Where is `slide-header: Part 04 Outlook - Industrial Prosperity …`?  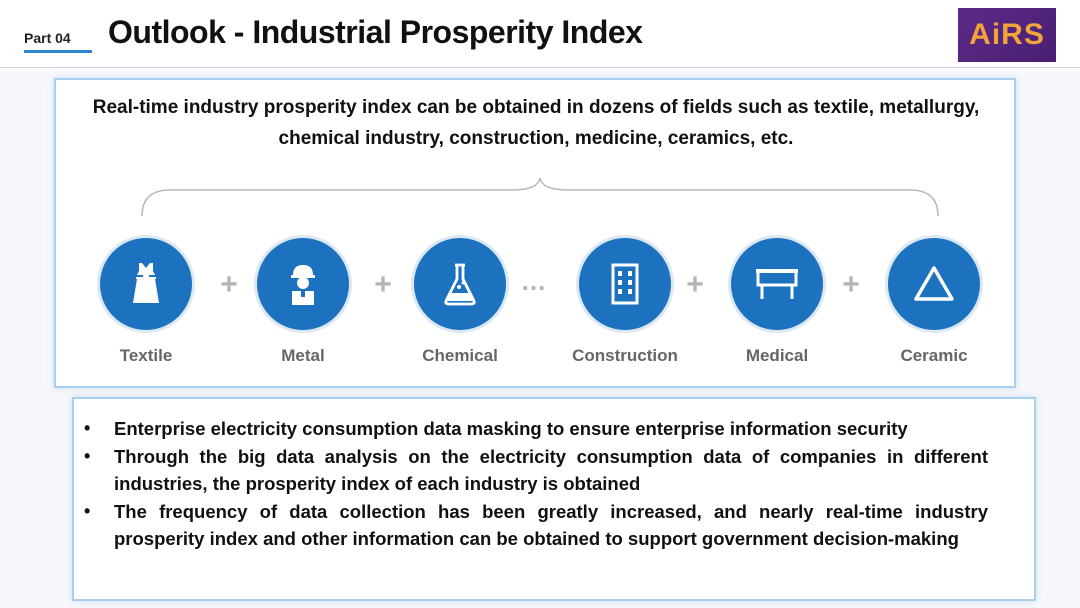 slide-header: Part 04 Outlook - Industrial Prosperity … is located at coordinates (540, 35).